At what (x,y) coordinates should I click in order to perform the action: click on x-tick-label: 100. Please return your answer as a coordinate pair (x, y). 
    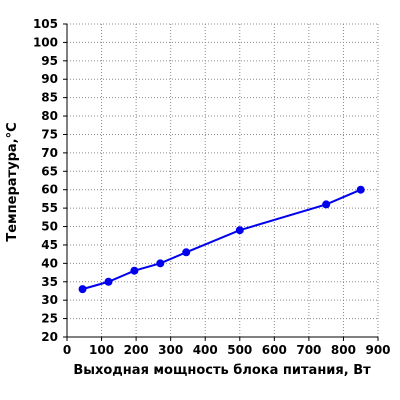
    Looking at the image, I should click on (101, 350).